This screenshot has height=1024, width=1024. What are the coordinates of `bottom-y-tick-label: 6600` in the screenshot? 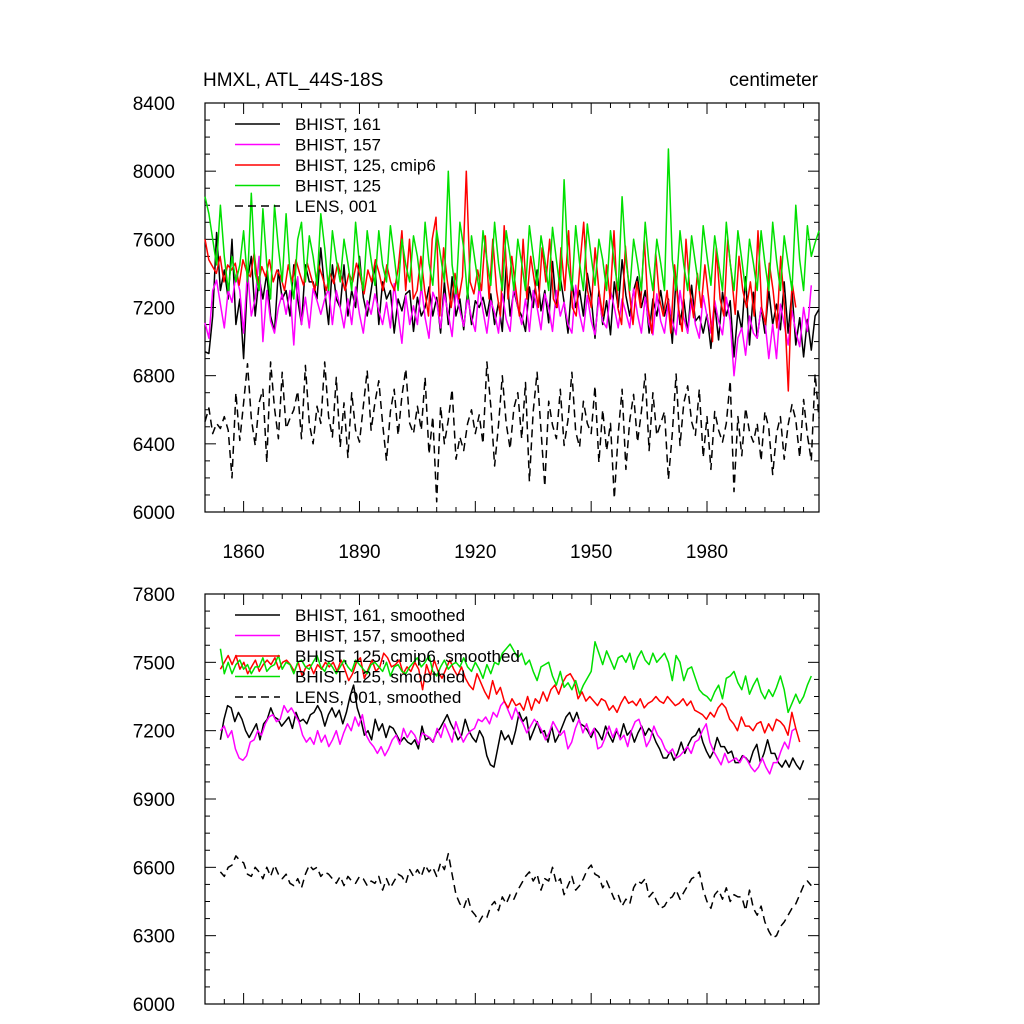 It's located at (154, 868).